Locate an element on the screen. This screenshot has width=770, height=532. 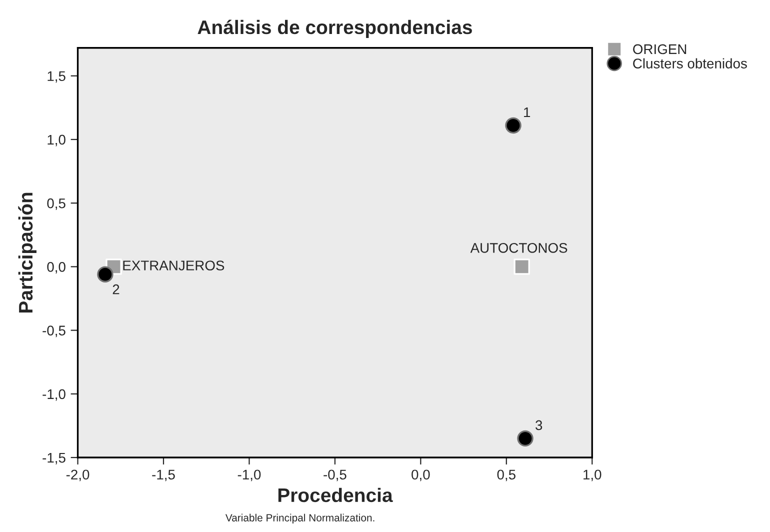
legend-label: Clusters obtenidos is located at coordinates (690, 63).